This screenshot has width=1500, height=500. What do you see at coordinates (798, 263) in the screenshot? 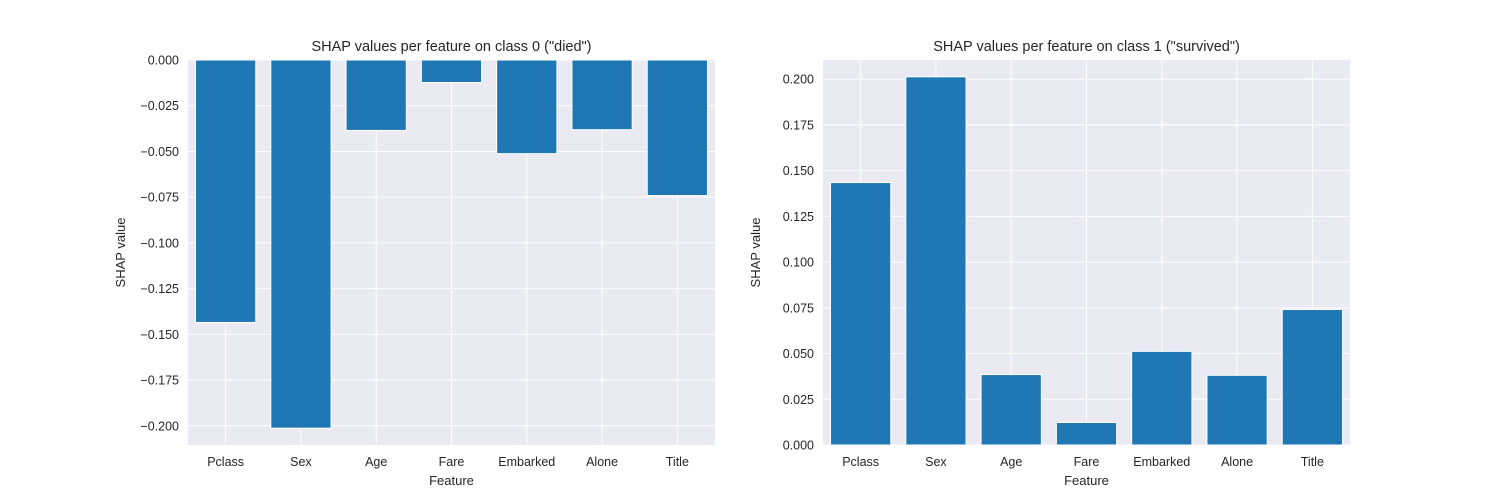
I see `y-tick-label: 0.100` at bounding box center [798, 263].